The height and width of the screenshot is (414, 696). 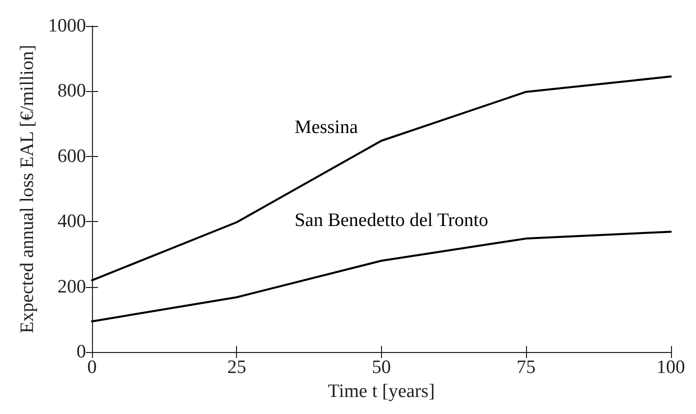 I want to click on series-label: San Benedetto del Tronto, so click(x=391, y=221).